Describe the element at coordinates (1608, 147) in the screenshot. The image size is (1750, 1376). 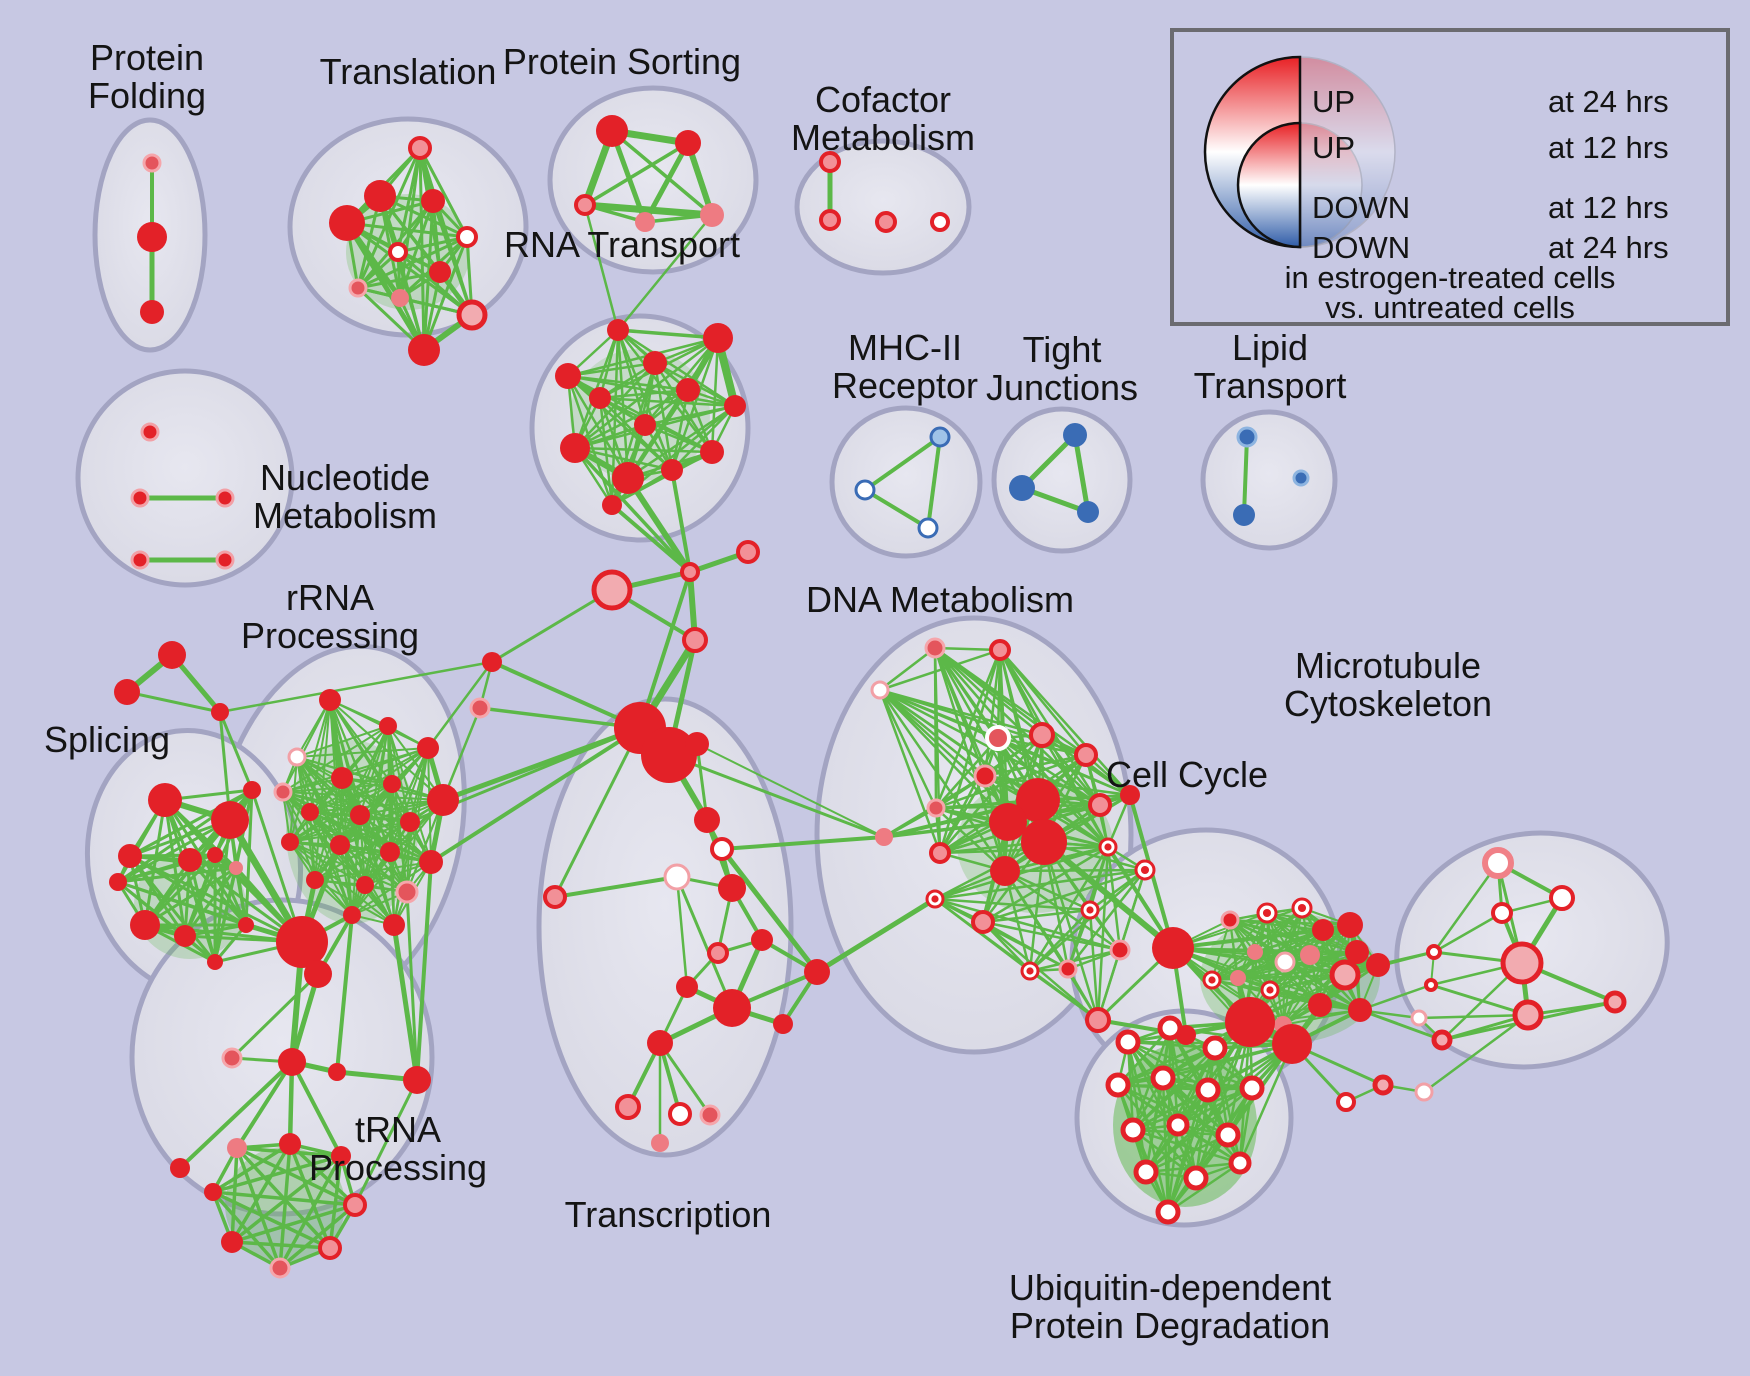
I see `legend-time-label: at 12 hrs` at that location.